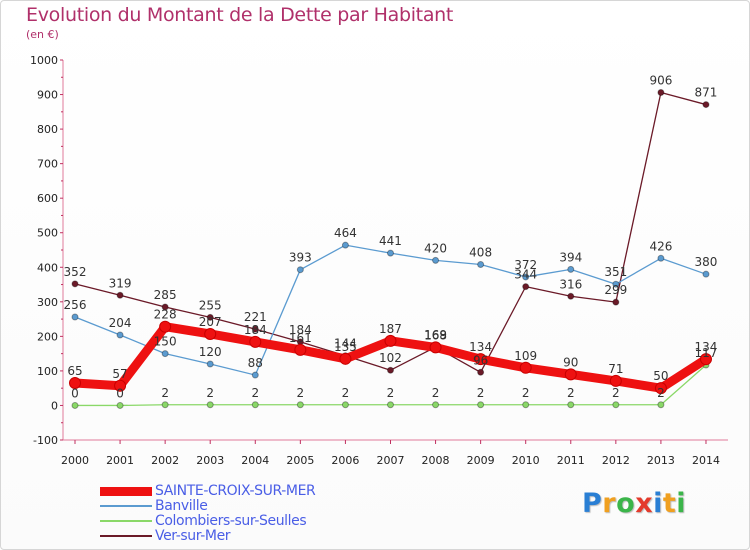 The width and height of the screenshot is (750, 550). What do you see at coordinates (390, 358) in the screenshot?
I see `data-label: 102` at bounding box center [390, 358].